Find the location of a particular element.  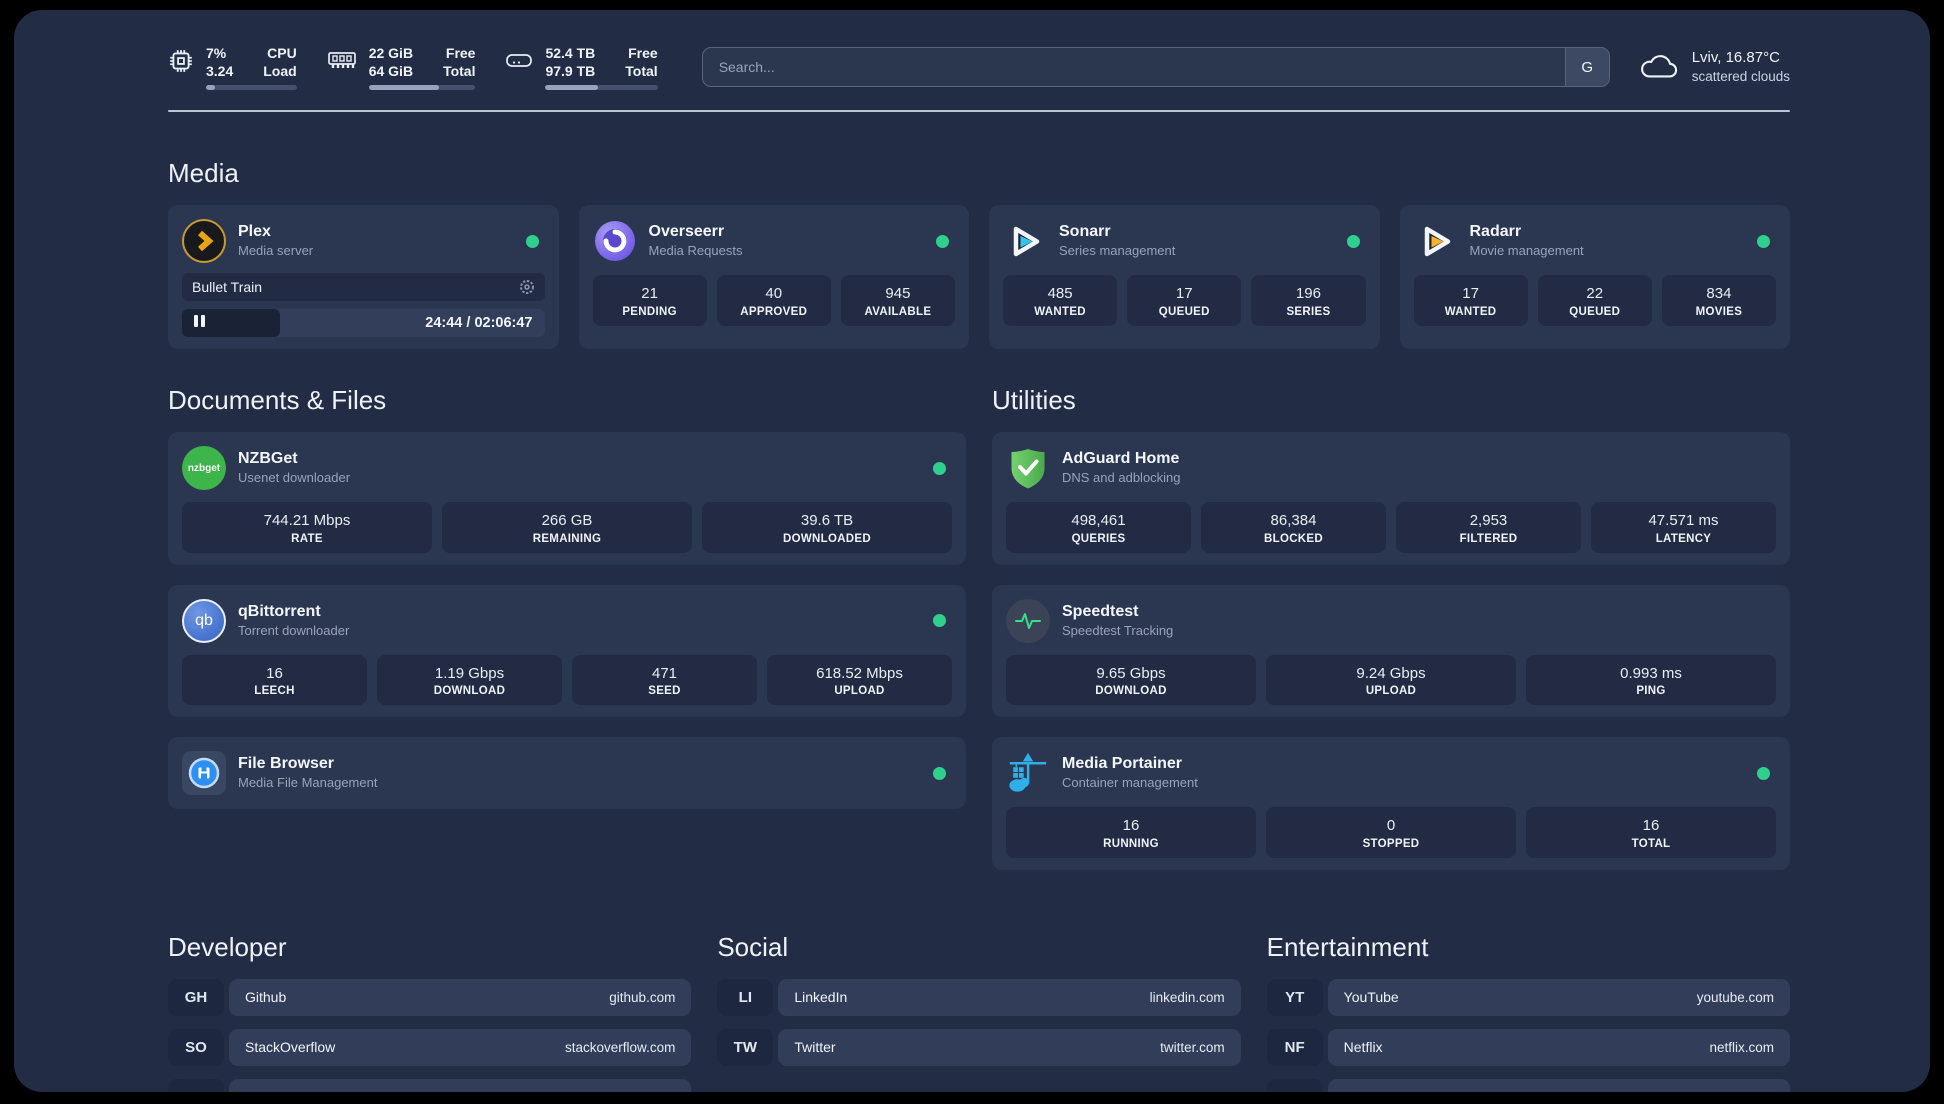

stat-blocked: 86,384 BLOCKED is located at coordinates (1293, 527).